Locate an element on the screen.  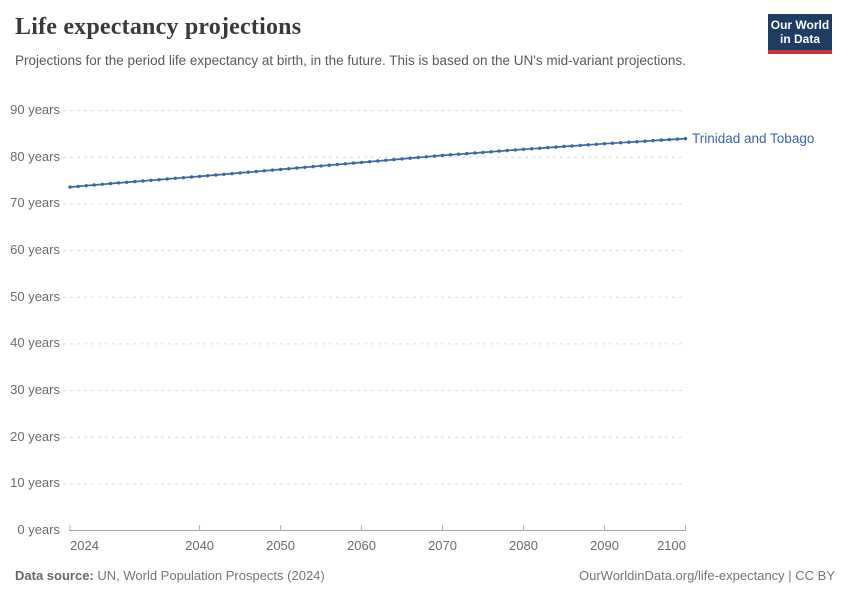
data-source-text: UN, World Population Prospects (2024) is located at coordinates (209, 575).